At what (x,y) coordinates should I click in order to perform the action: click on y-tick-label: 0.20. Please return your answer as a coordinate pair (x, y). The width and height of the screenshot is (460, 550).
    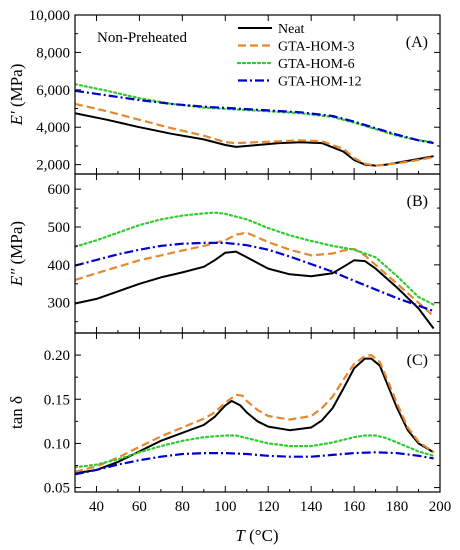
    Looking at the image, I should click on (57, 356).